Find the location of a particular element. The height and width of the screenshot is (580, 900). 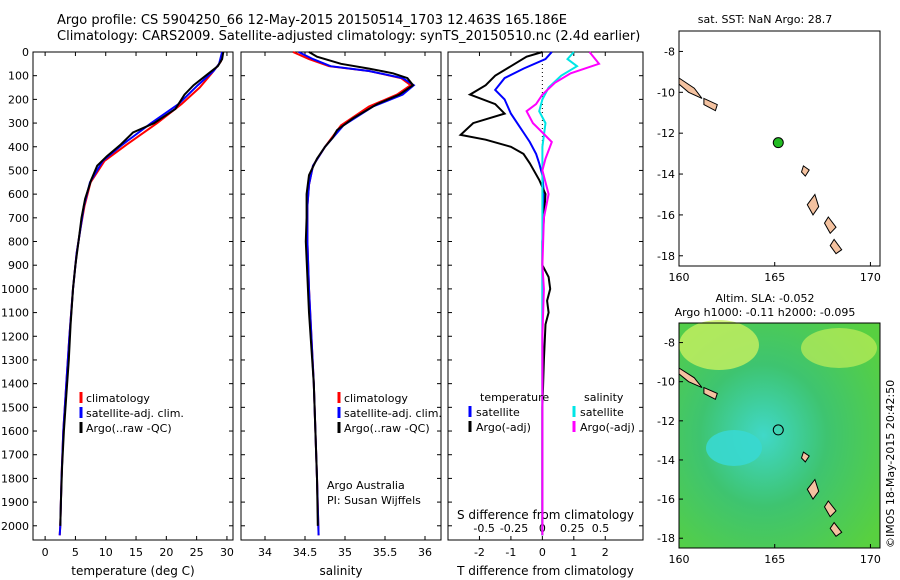

sal-diff-tick-label: 0.25 is located at coordinates (572, 528).